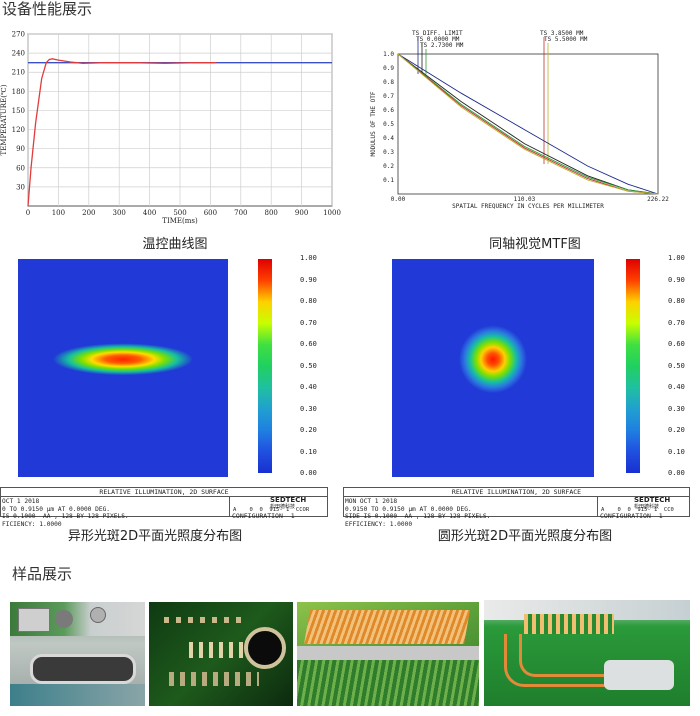 The height and width of the screenshot is (716, 700). I want to click on round-colorbar-tick: 0.70, so click(676, 322).